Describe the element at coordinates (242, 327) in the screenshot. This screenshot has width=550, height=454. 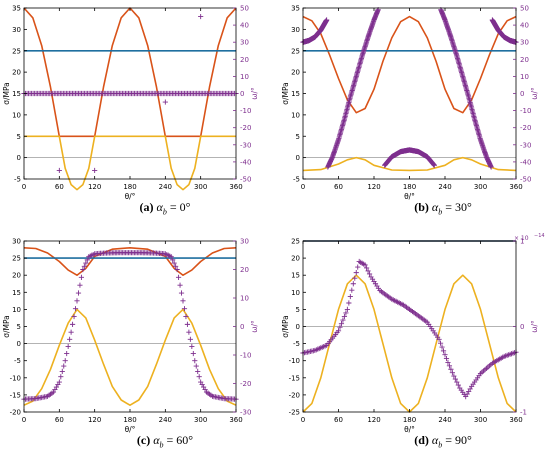
I see `y-right-tick-label-3: 0` at that location.